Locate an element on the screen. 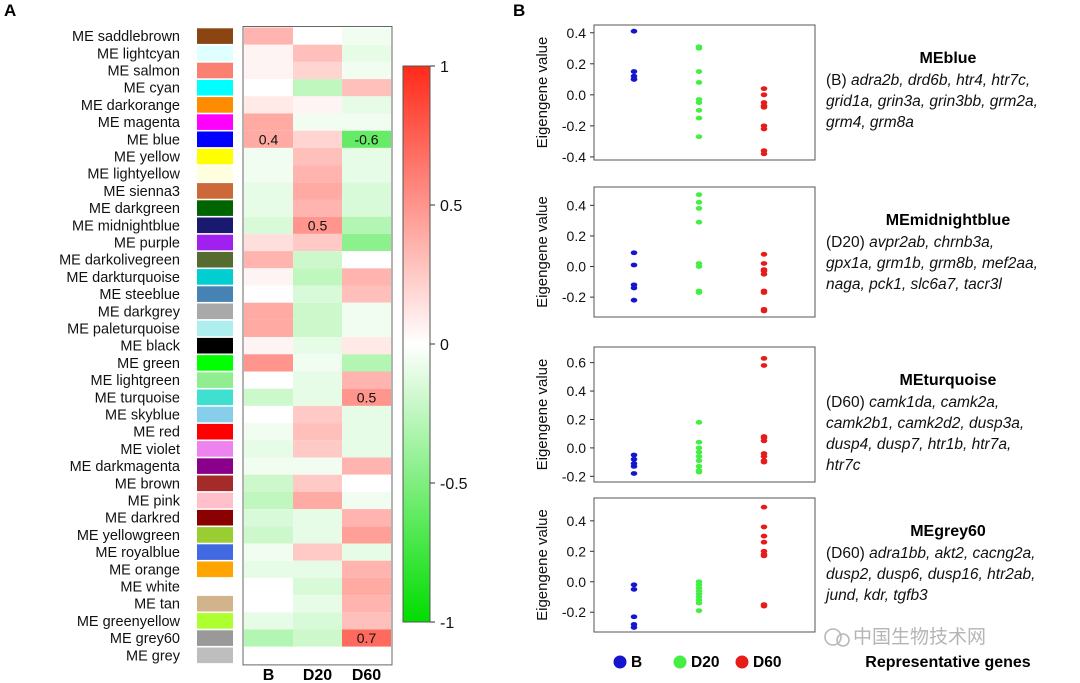 The image size is (1080, 683). module-label: ME grey is located at coordinates (153, 656).